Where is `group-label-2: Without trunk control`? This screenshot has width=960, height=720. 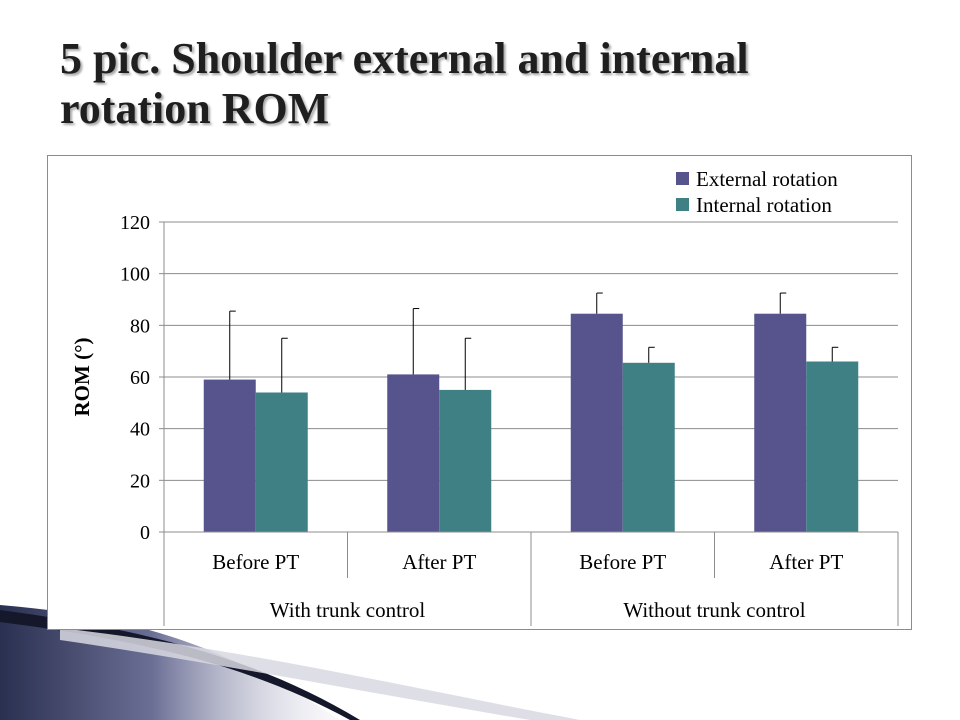 group-label-2: Without trunk control is located at coordinates (714, 610).